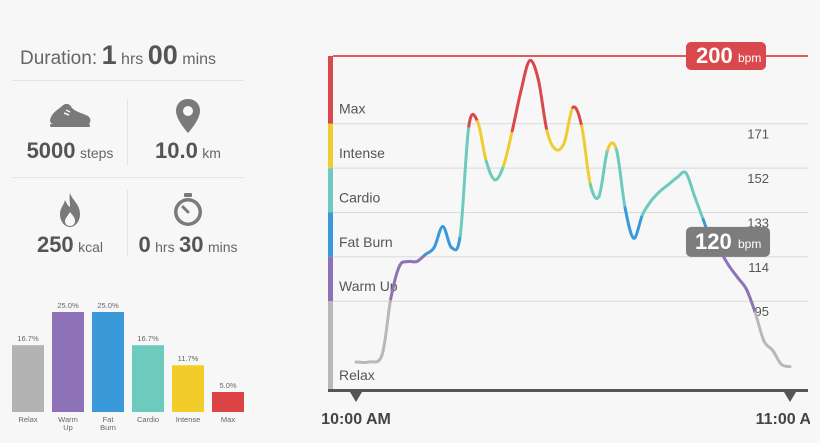  Describe the element at coordinates (211, 153) in the screenshot. I see `distance-unit: km` at that location.